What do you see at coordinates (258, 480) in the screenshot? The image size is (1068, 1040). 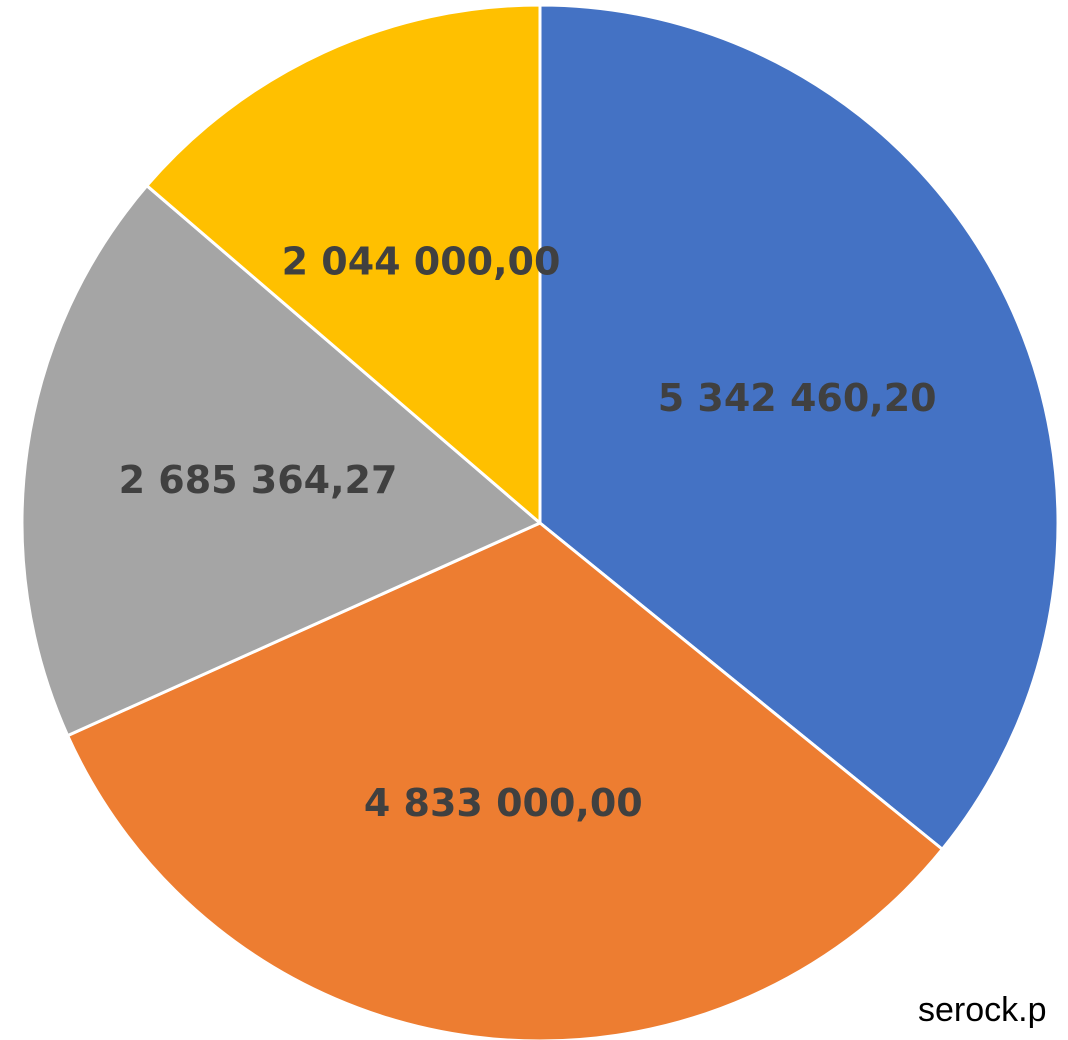 I see `data-label: 2 685 364,27` at bounding box center [258, 480].